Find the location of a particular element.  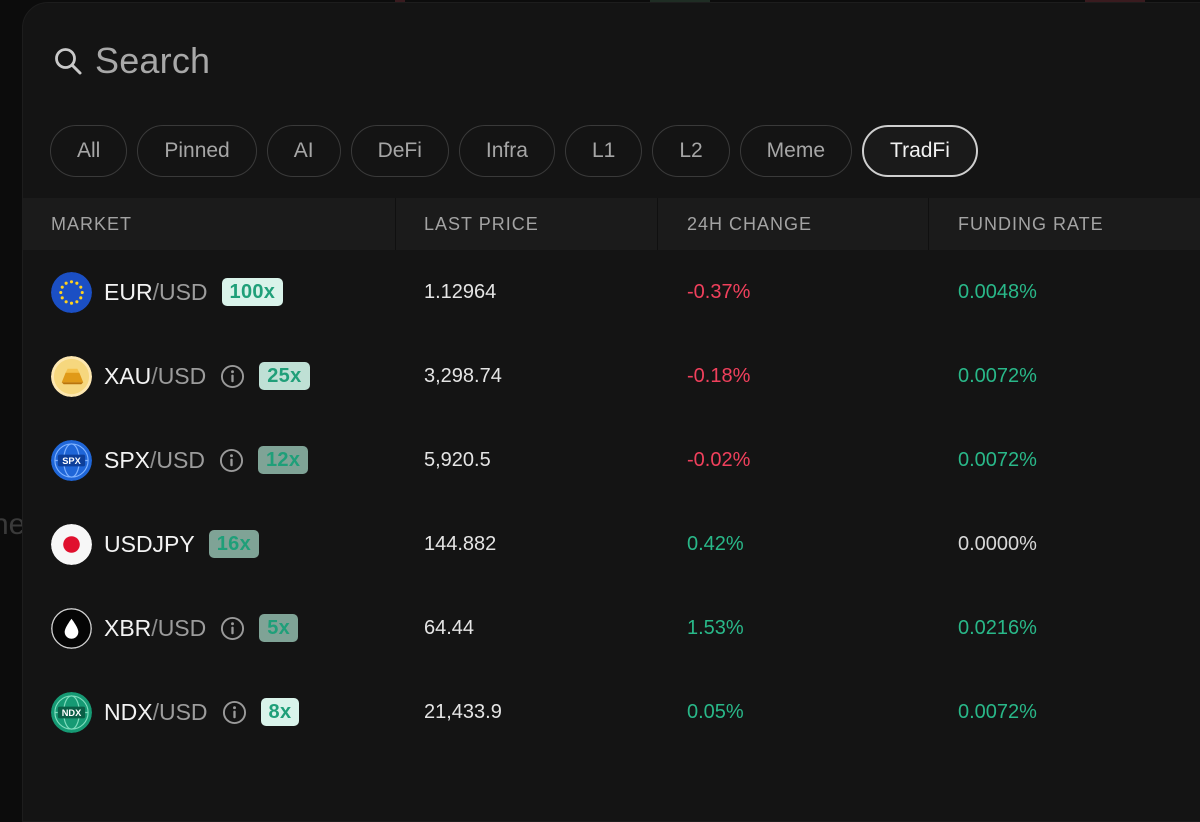

filter-chip-pinned: Pinned is located at coordinates (197, 151).